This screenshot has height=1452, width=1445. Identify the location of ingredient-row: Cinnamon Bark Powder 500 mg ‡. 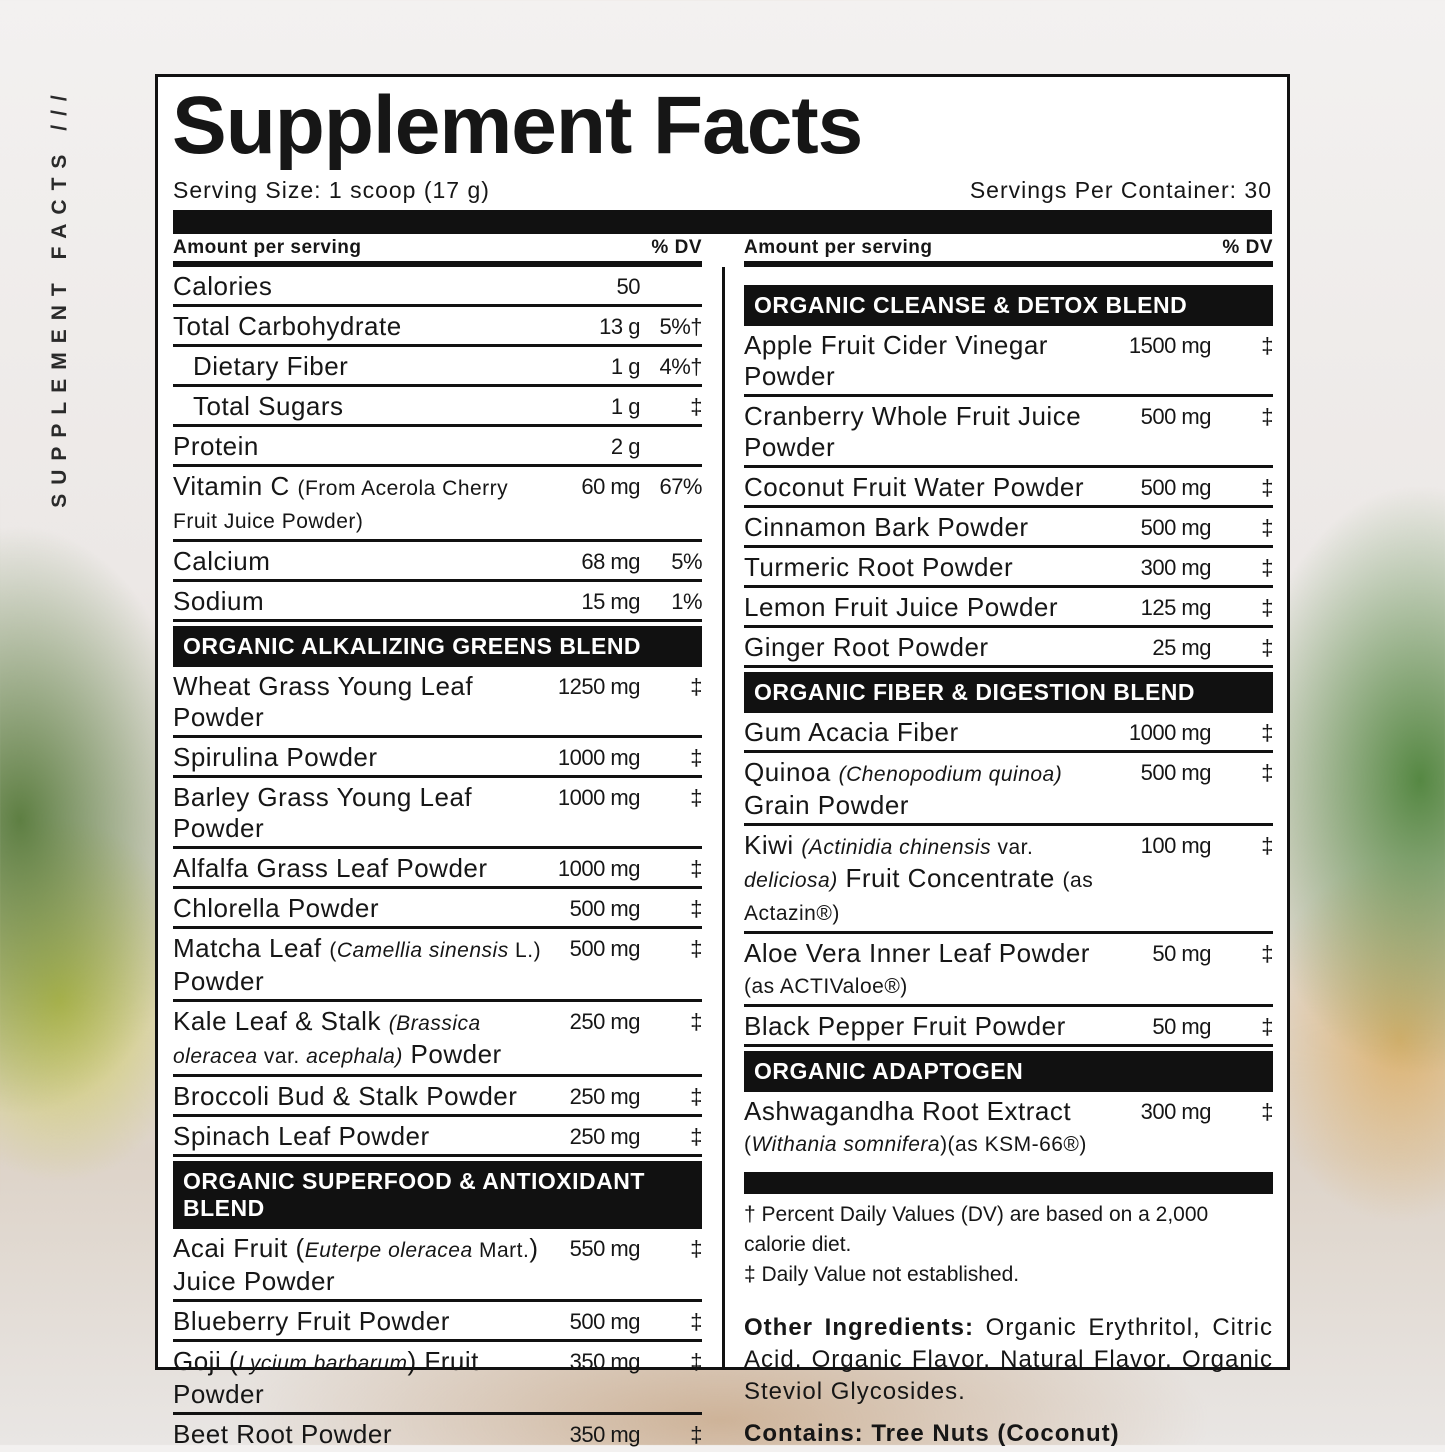
(1009, 528).